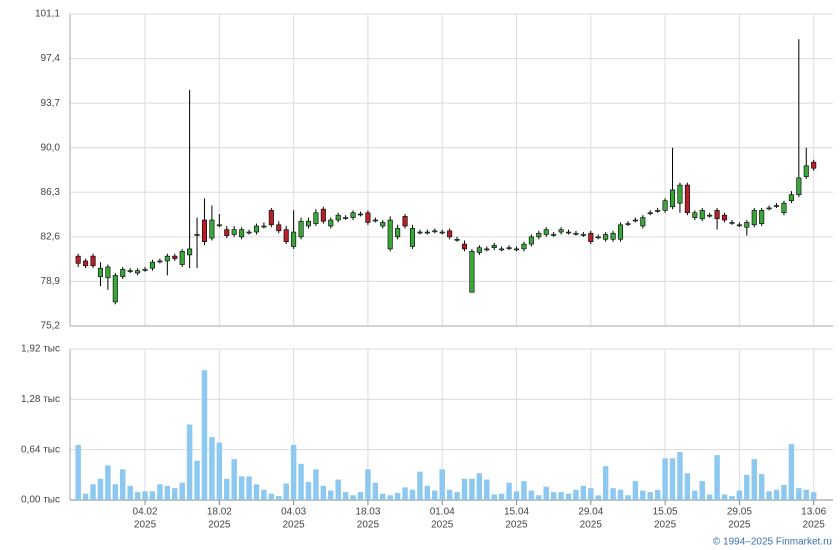  Describe the element at coordinates (51, 103) in the screenshot. I see `y-tick-label: 93,7` at that location.